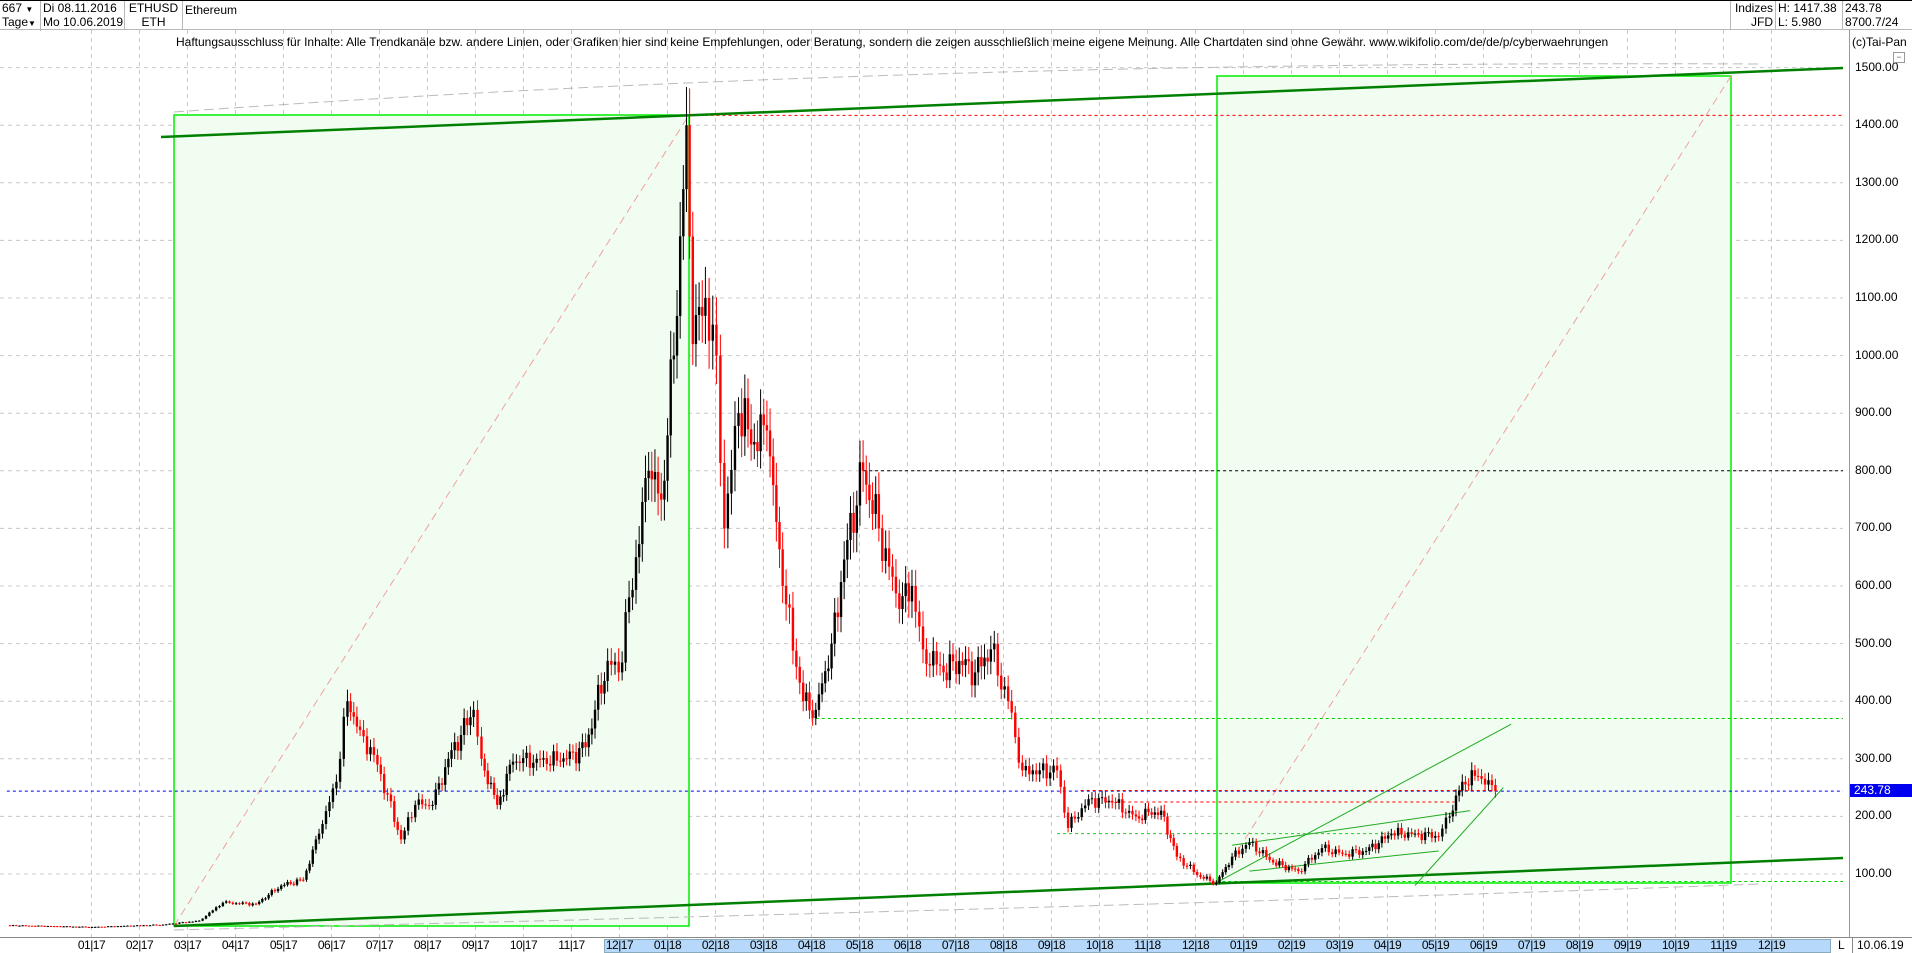 The height and width of the screenshot is (953, 1912). Describe the element at coordinates (1873, 585) in the screenshot. I see `y-tick-label: 600.00` at that location.